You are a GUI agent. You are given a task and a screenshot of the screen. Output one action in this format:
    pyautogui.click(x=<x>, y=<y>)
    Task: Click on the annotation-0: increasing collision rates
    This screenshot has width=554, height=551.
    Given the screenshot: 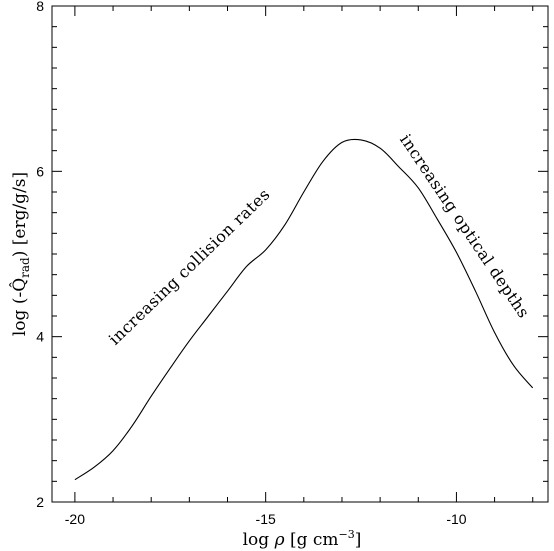 What is the action you would take?
    pyautogui.click(x=189, y=267)
    